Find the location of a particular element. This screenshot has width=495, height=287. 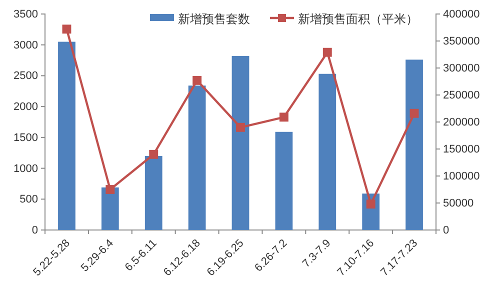

y2-tick-label: 100000 is located at coordinates (461, 176).